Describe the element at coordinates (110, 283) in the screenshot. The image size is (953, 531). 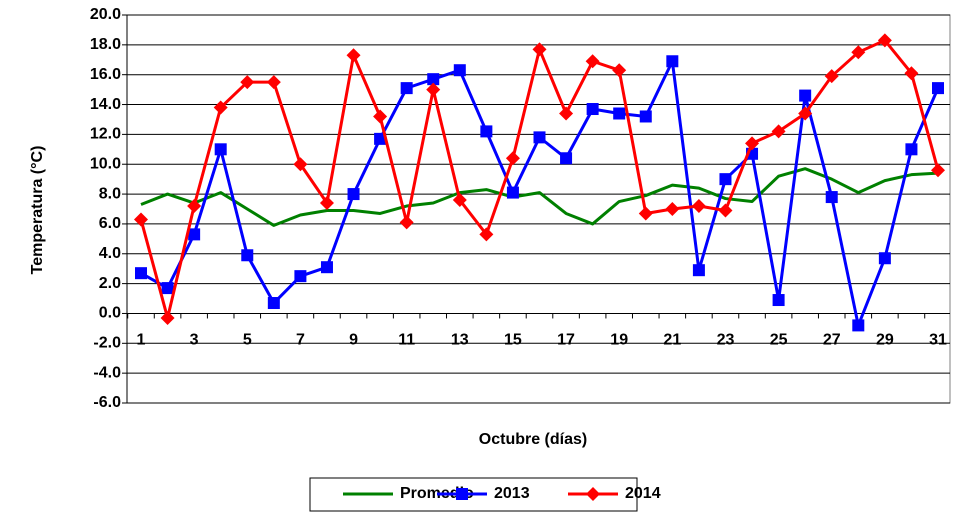
I see `y-tick-label: 2.0` at that location.